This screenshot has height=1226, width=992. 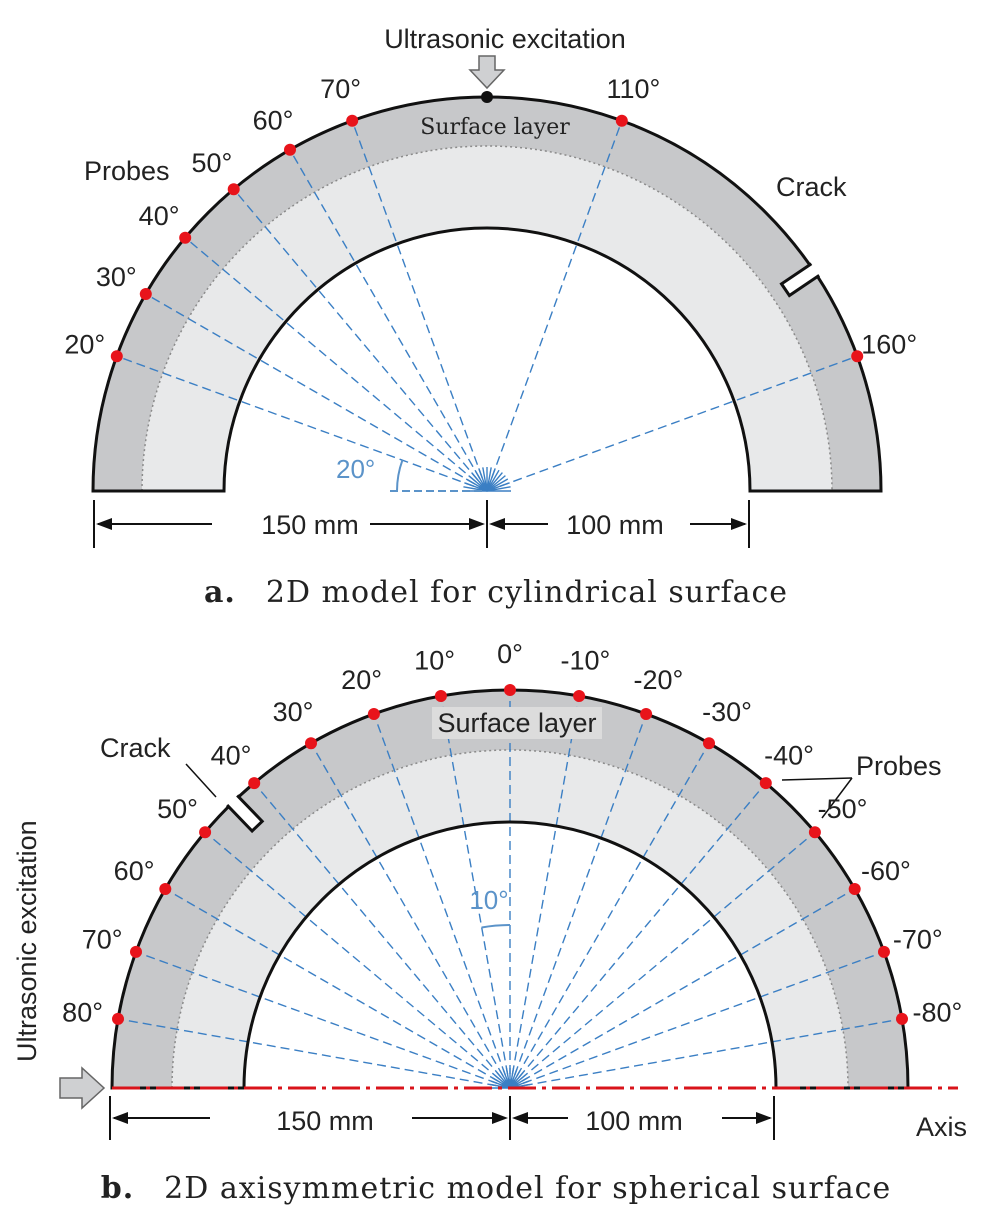 What do you see at coordinates (937, 1013) in the screenshot?
I see `probe-angle-label: -80°` at bounding box center [937, 1013].